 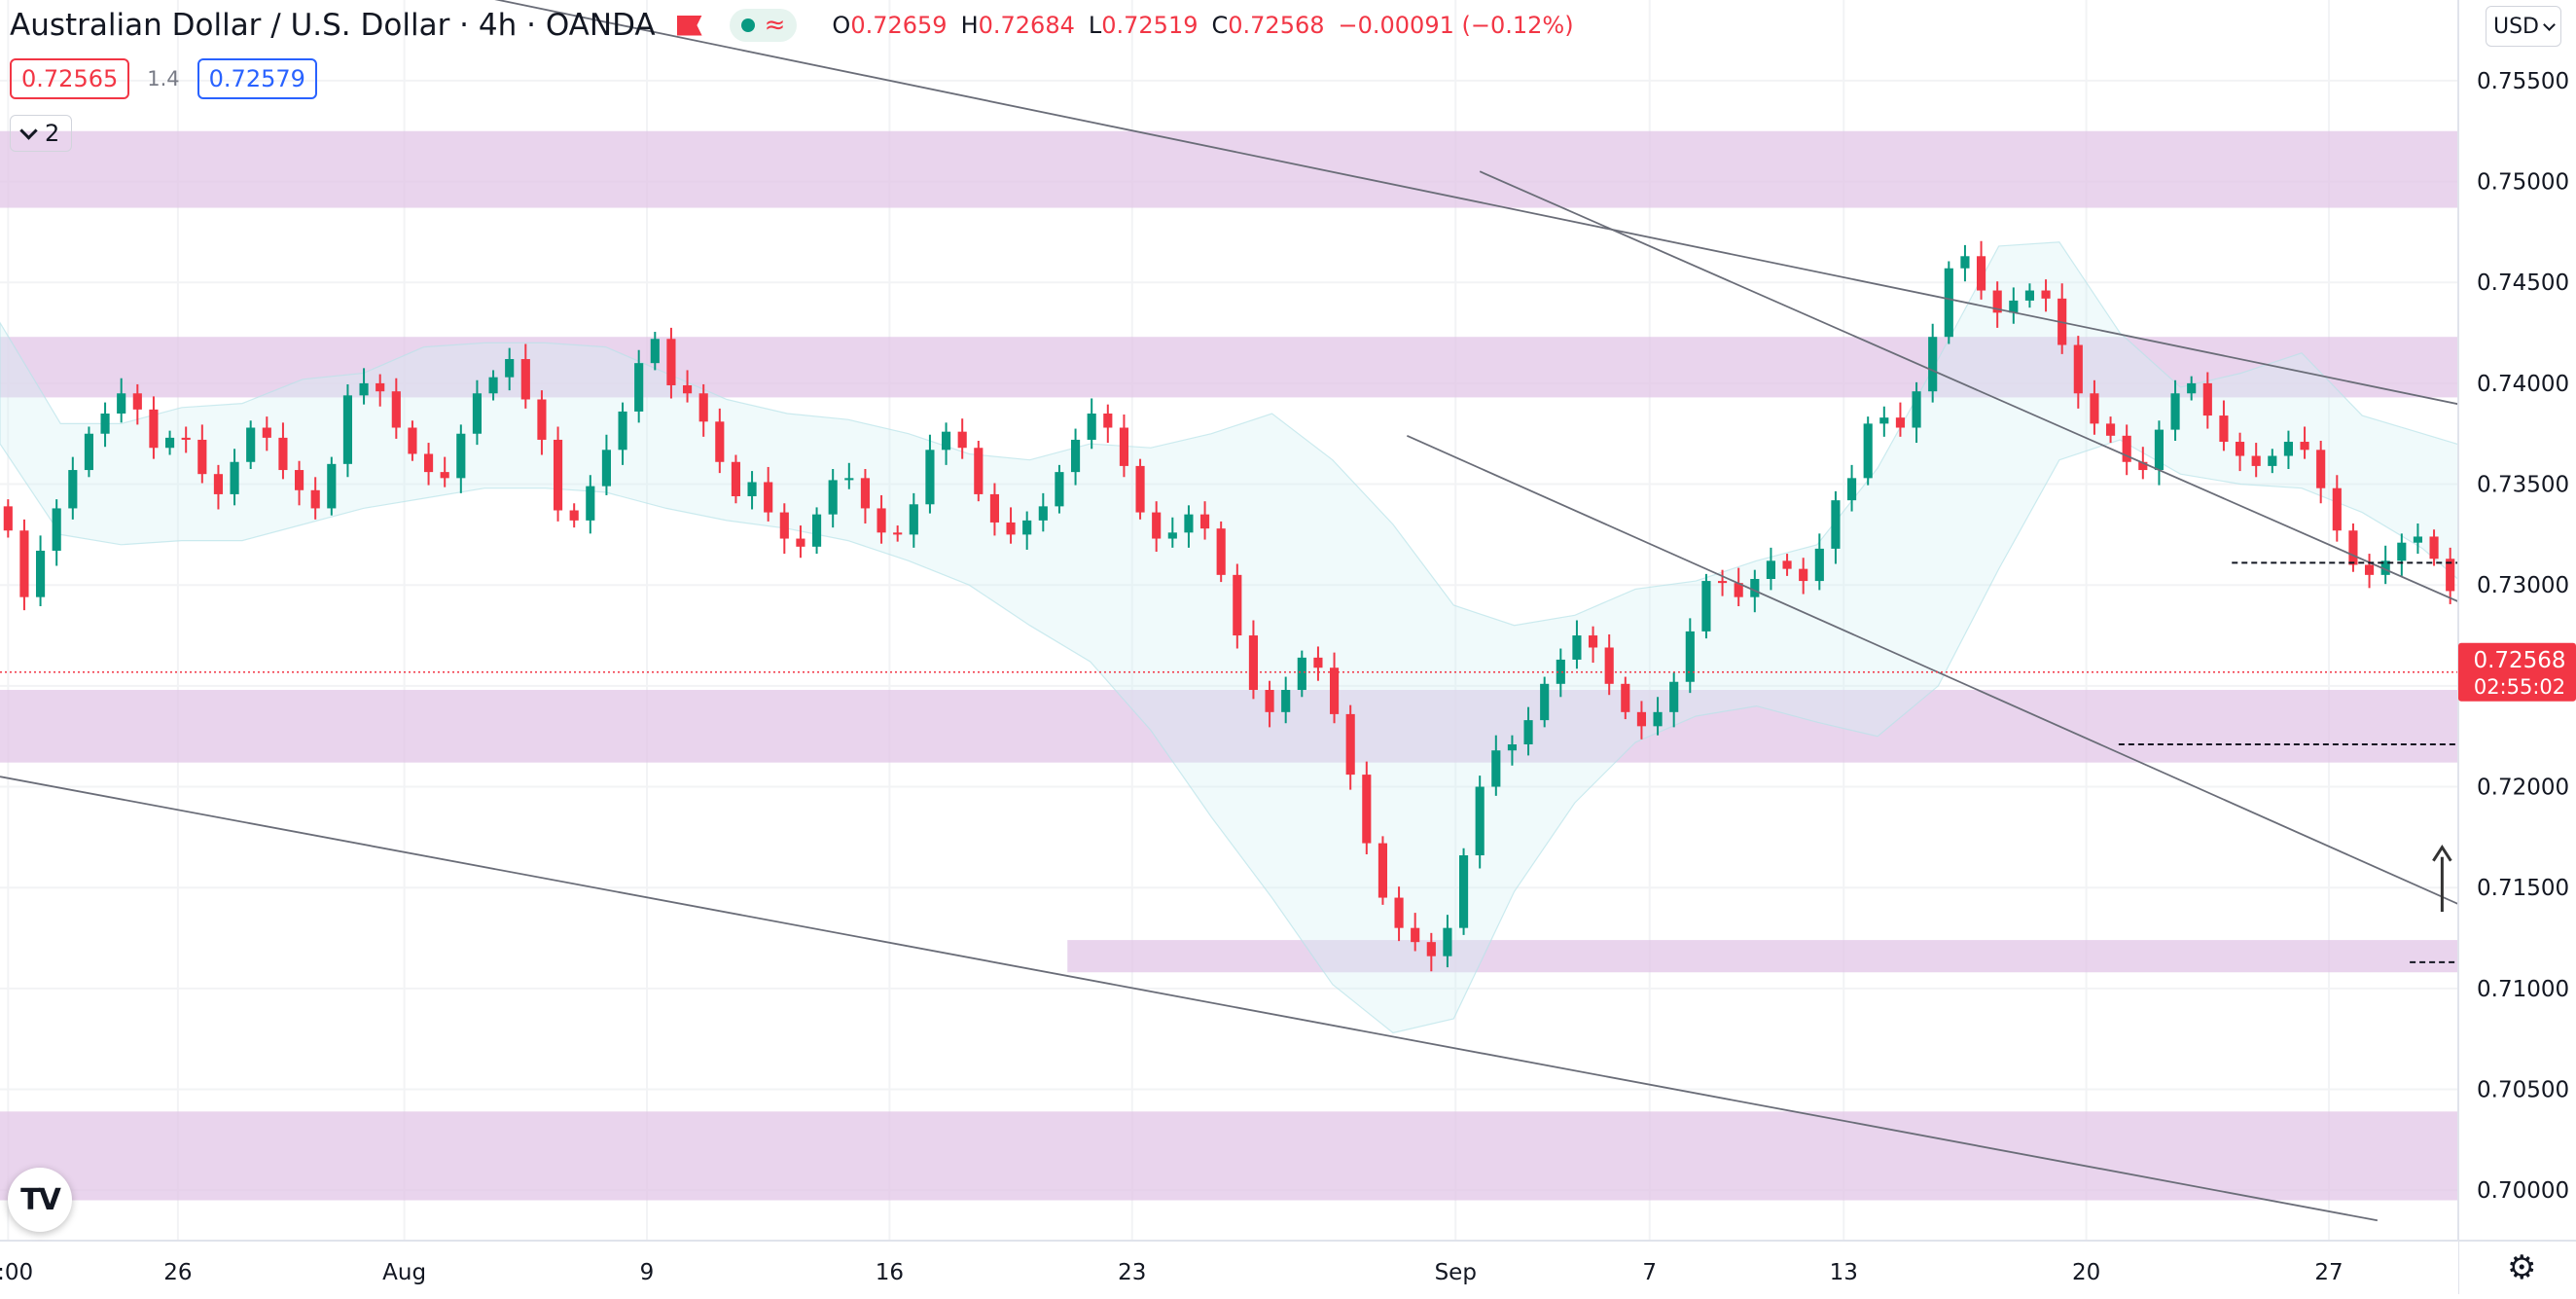 What do you see at coordinates (890, 1272) in the screenshot?
I see `x-tick-label: 16` at bounding box center [890, 1272].